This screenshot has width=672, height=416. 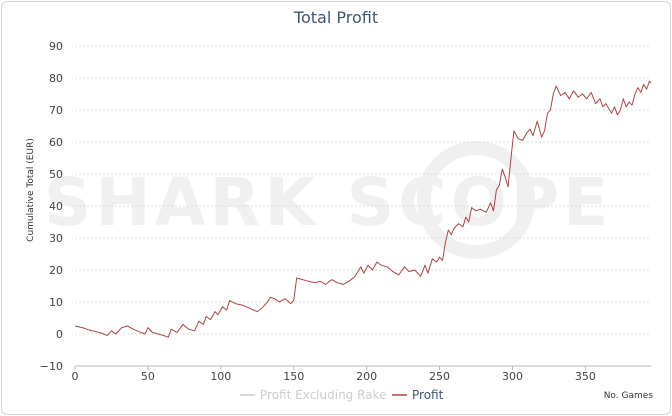 I want to click on x-tick-label: 250, so click(x=439, y=376).